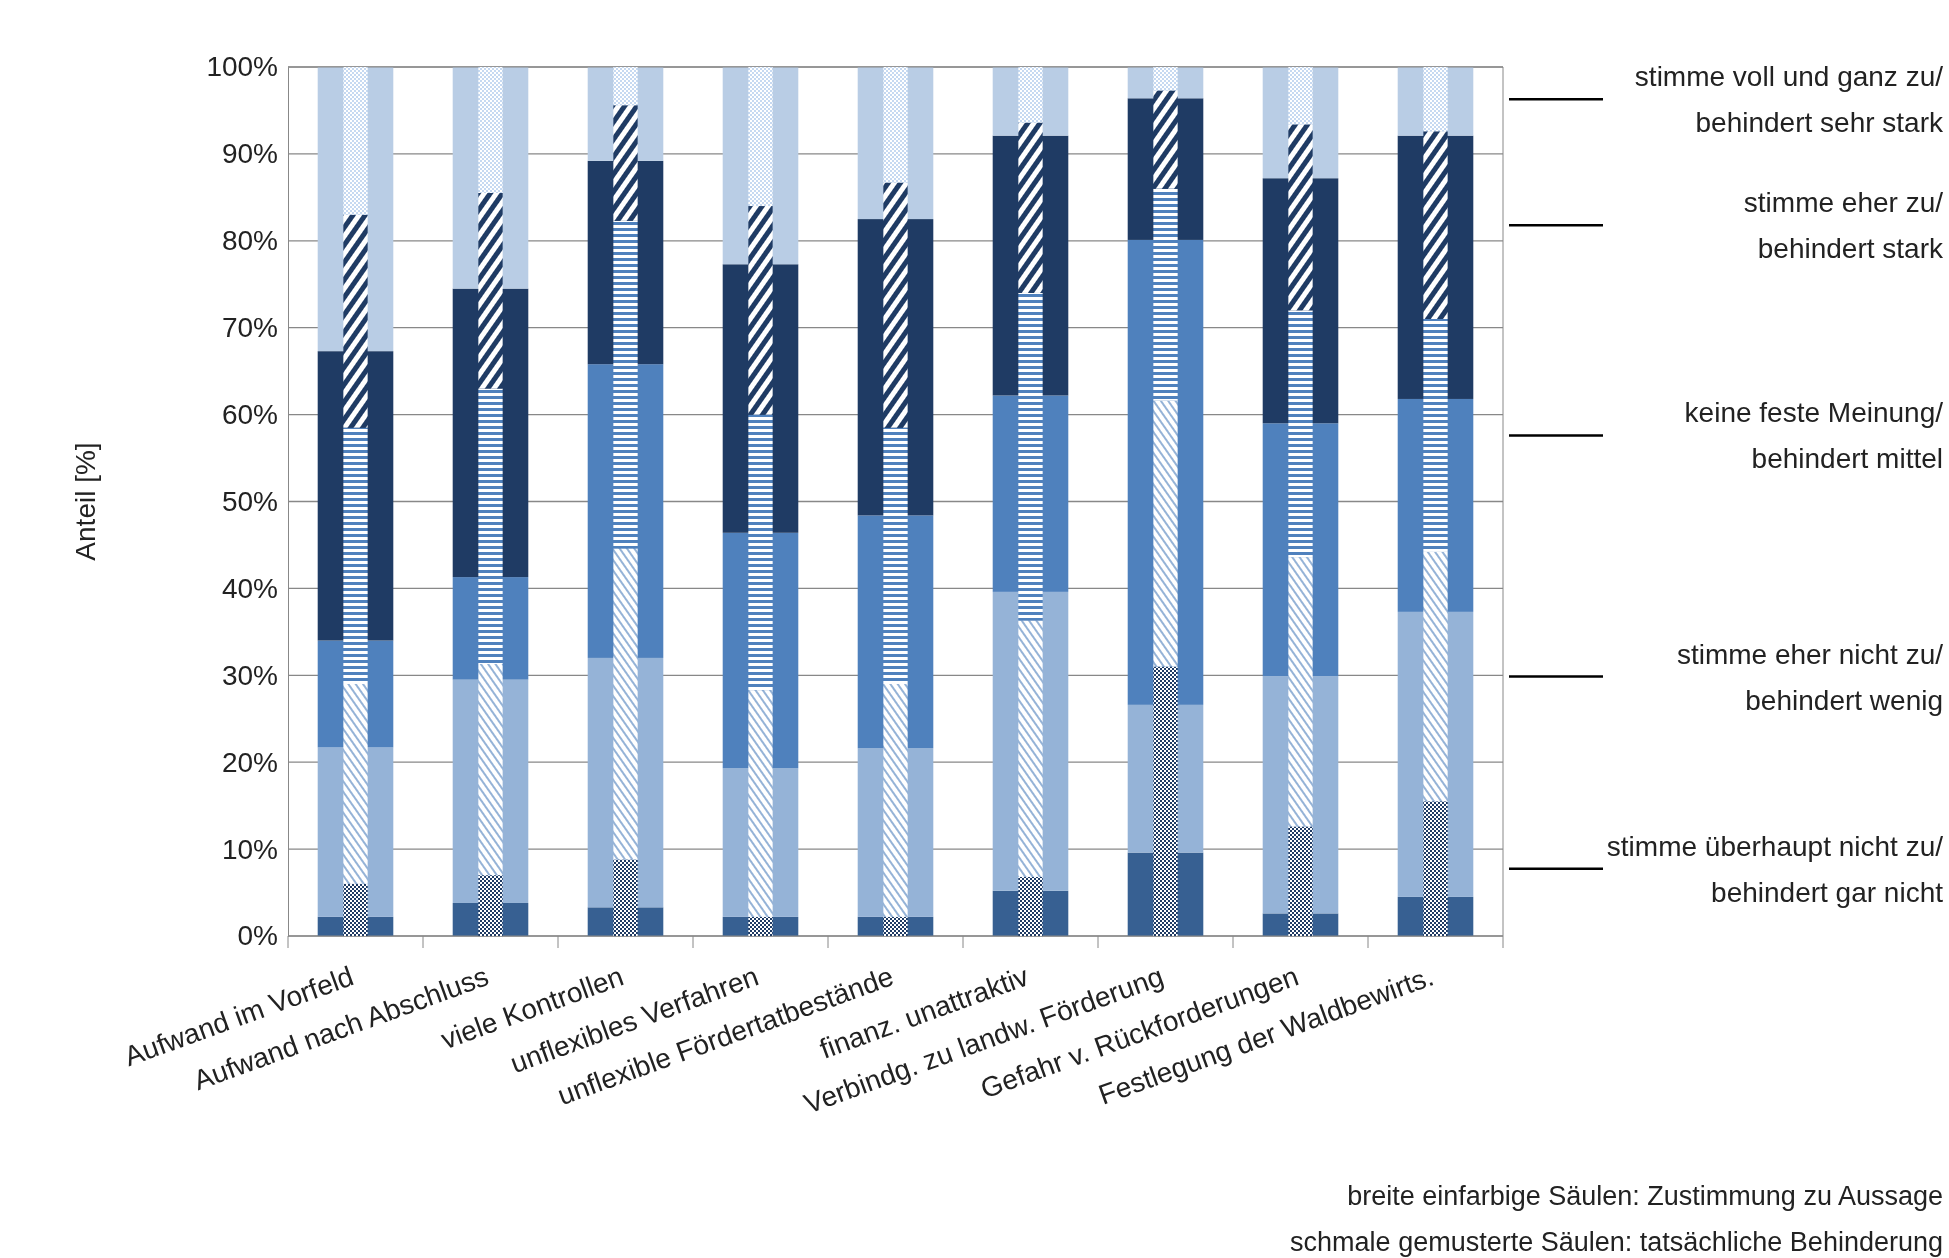 The image size is (1949, 1258). I want to click on y-tick-label: 100%, so click(242, 67).